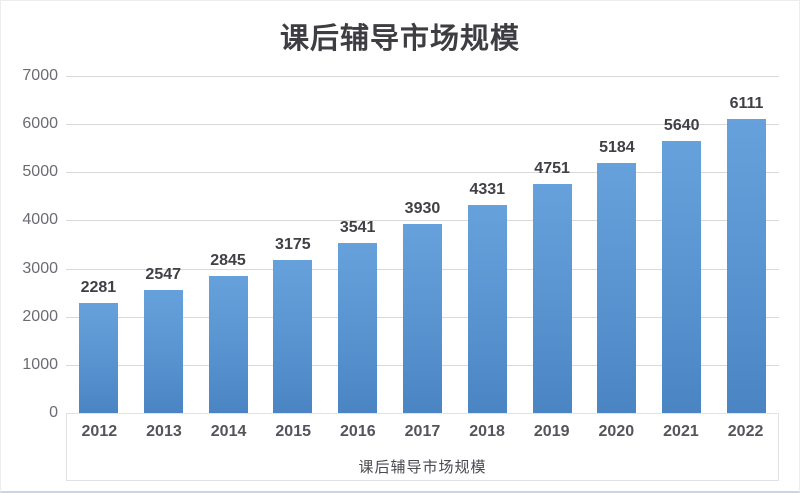 This screenshot has height=493, width=800. Describe the element at coordinates (487, 431) in the screenshot. I see `x-category-label: 2018` at that location.